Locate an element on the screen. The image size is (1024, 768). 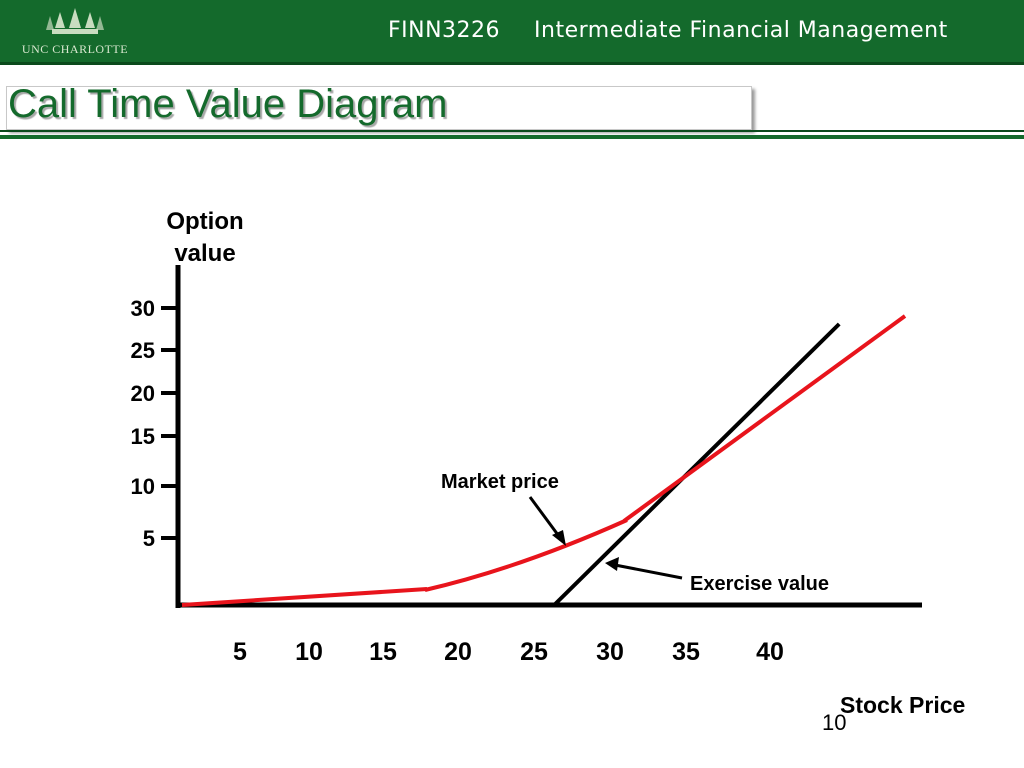
market-price-arrow is located at coordinates (545, 518).